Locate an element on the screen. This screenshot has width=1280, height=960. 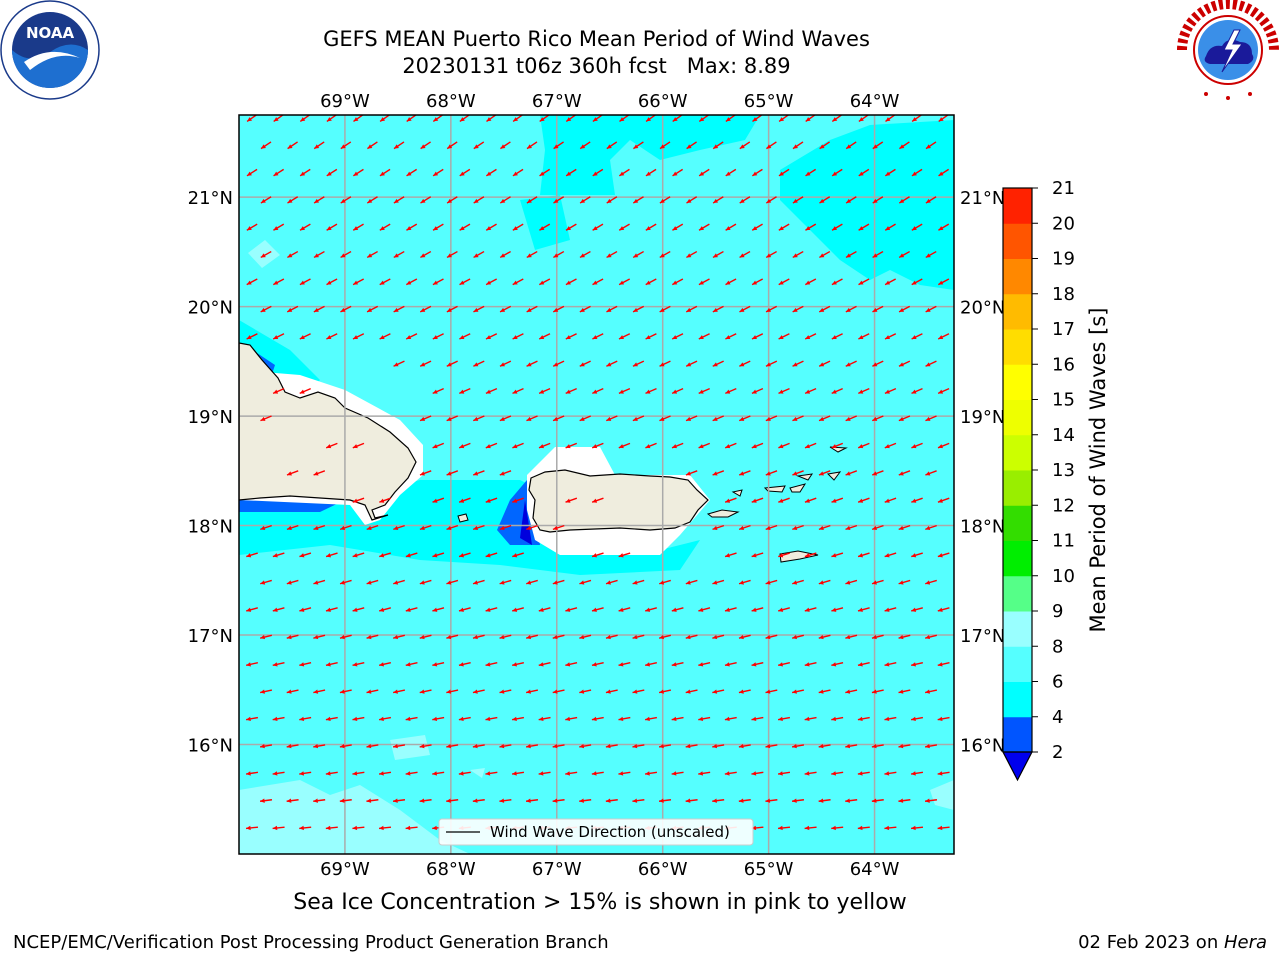
lon-label: 67°W is located at coordinates (557, 869).